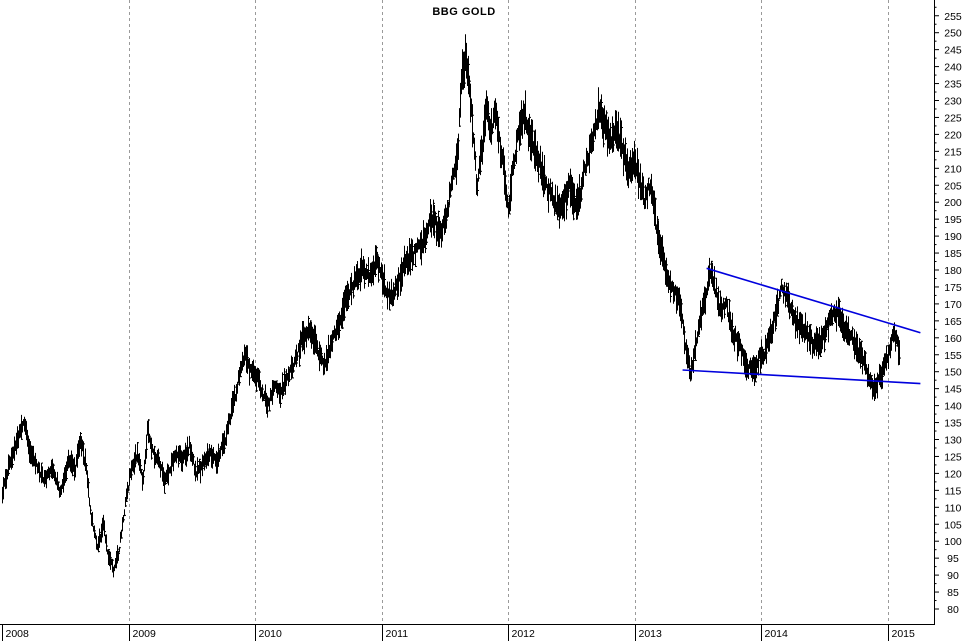 The image size is (973, 641). I want to click on lower-trendline, so click(801, 377).